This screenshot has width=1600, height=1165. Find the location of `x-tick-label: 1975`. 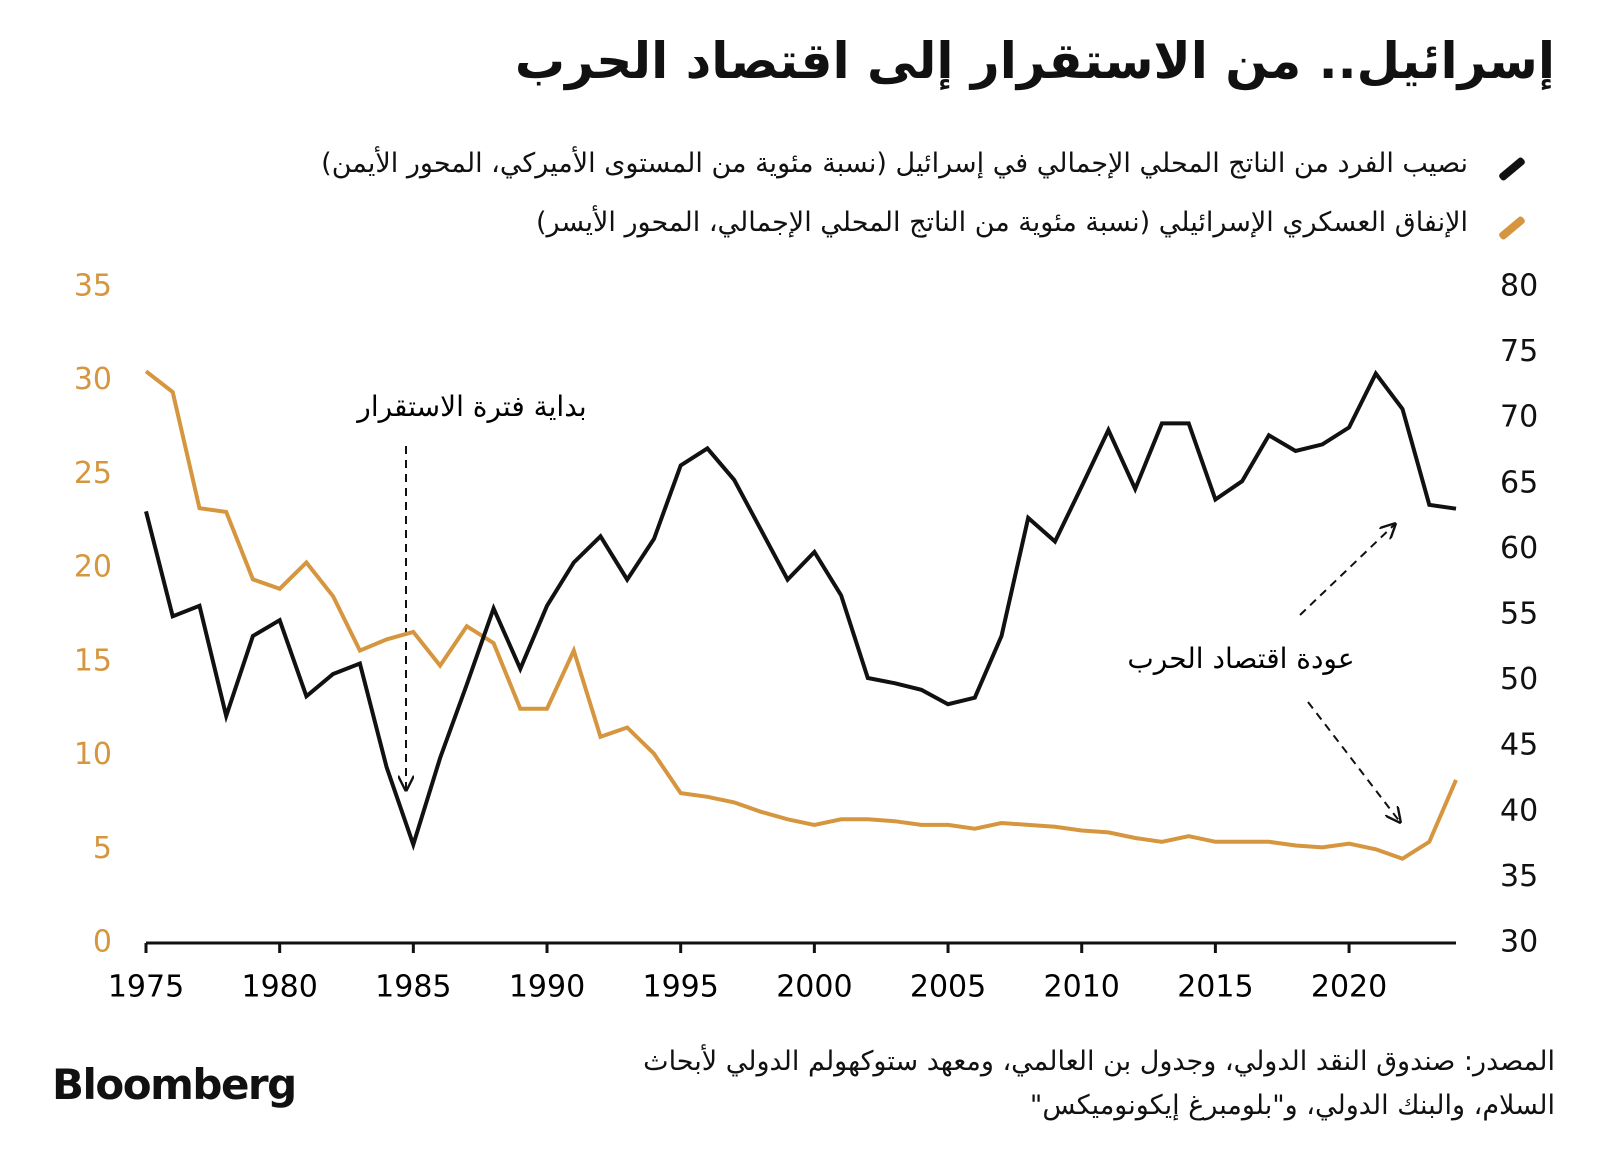

x-tick-label: 1975 is located at coordinates (146, 987).